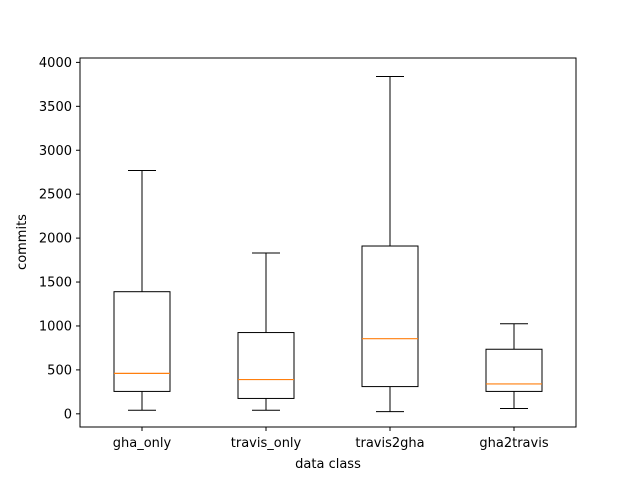 This screenshot has height=480, width=640. What do you see at coordinates (55, 239) in the screenshot?
I see `y-tick-label: 2000` at bounding box center [55, 239].